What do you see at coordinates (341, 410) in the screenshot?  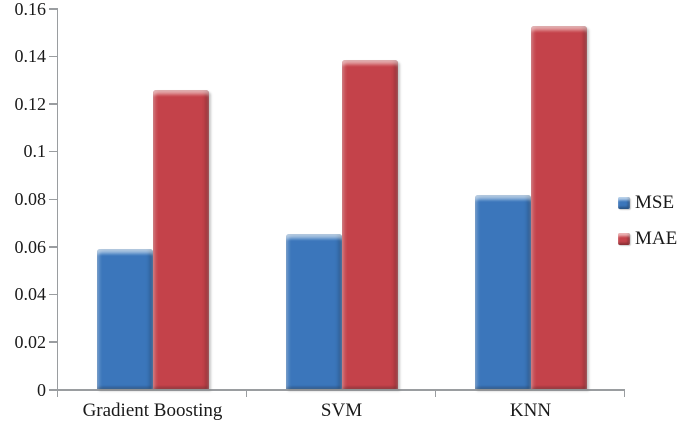 I see `x-category-label: SVM` at bounding box center [341, 410].